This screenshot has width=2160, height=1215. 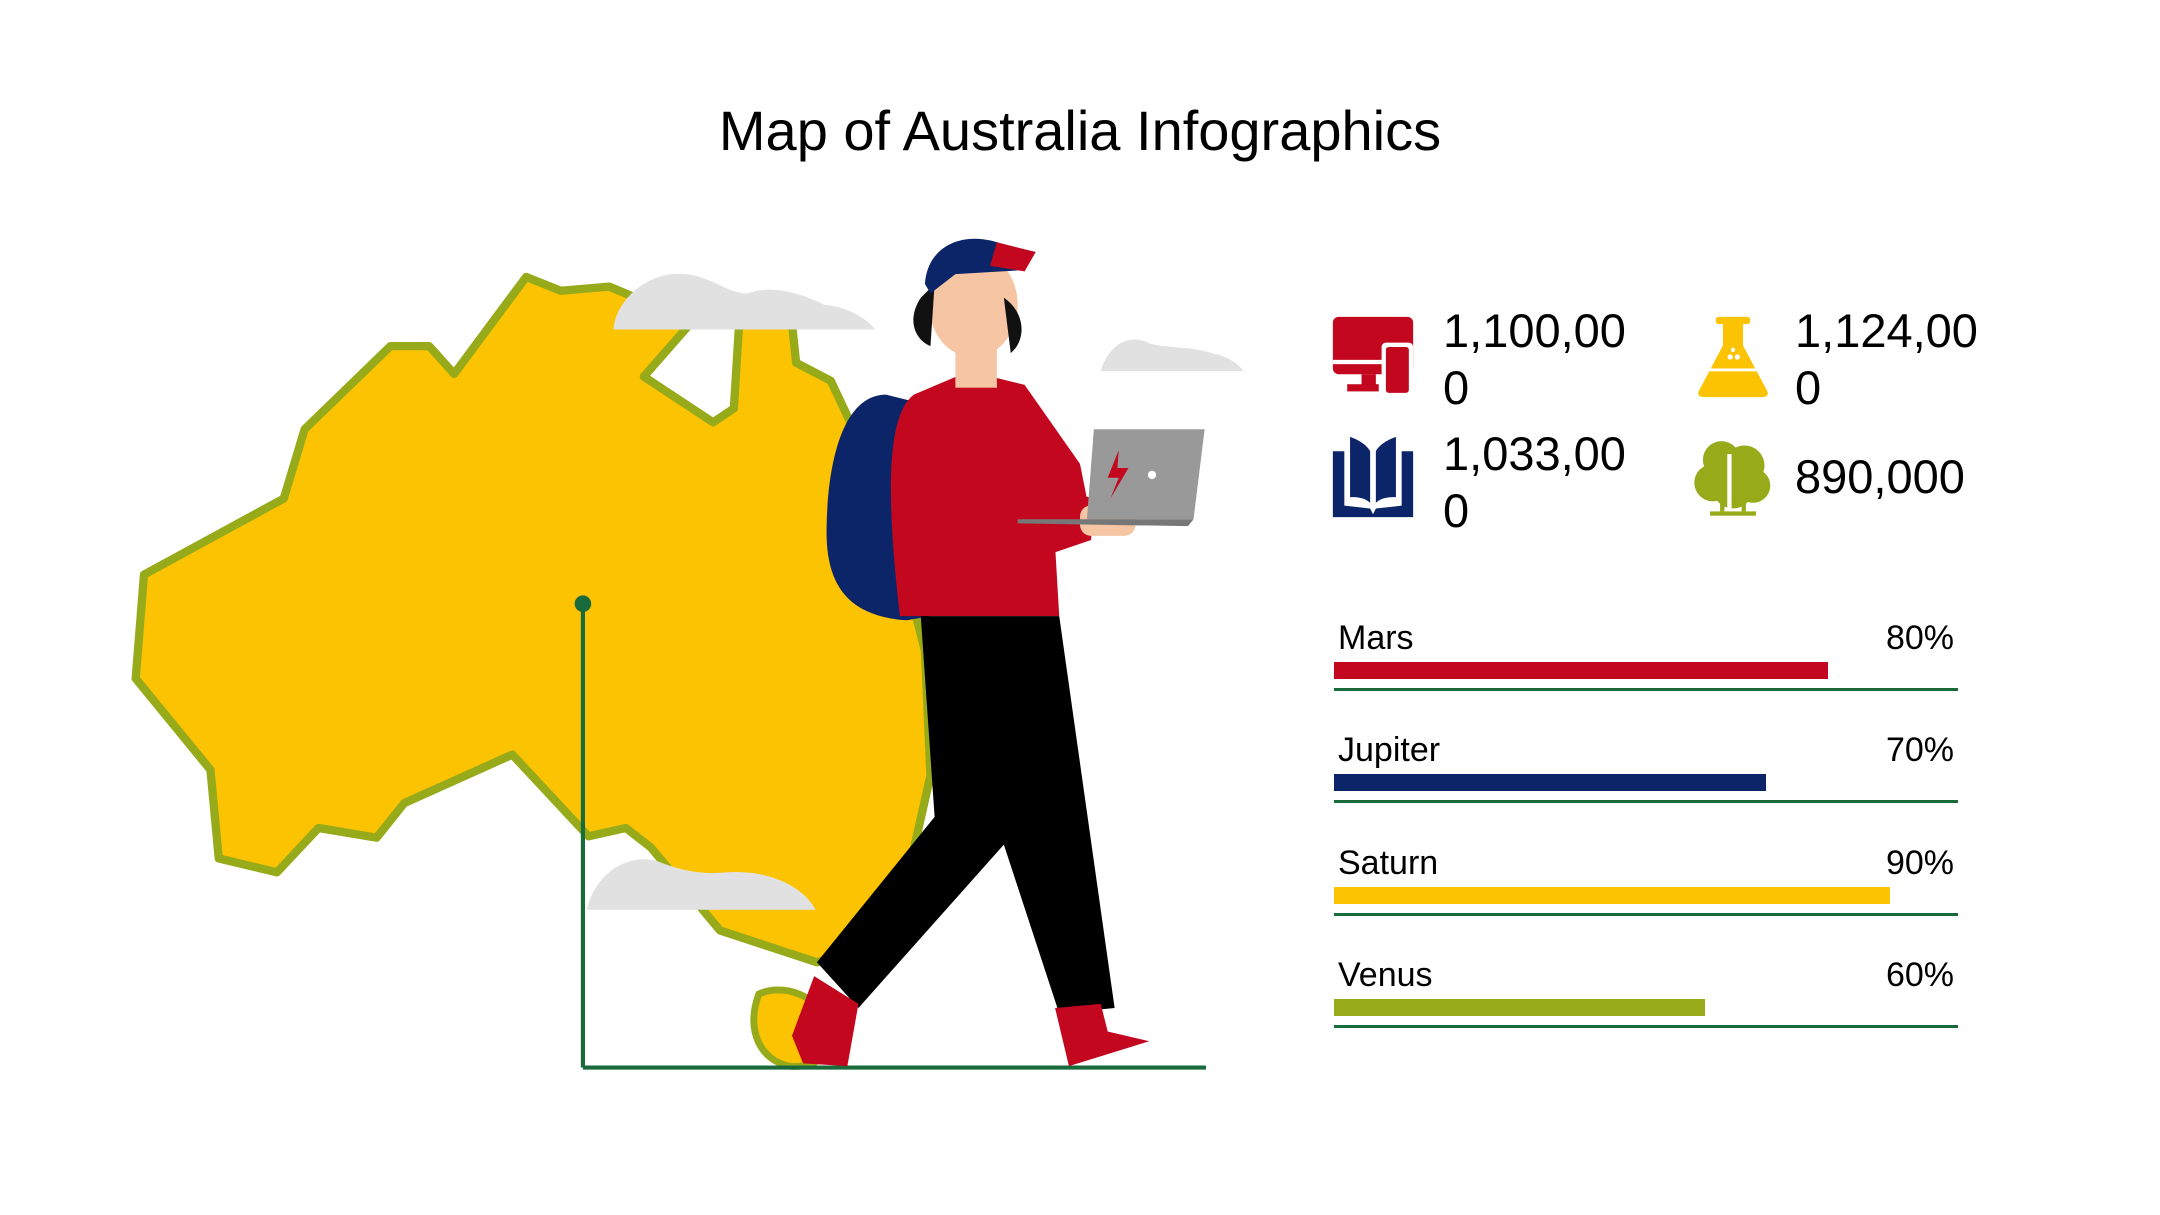 What do you see at coordinates (973, 305) in the screenshot?
I see `face` at bounding box center [973, 305].